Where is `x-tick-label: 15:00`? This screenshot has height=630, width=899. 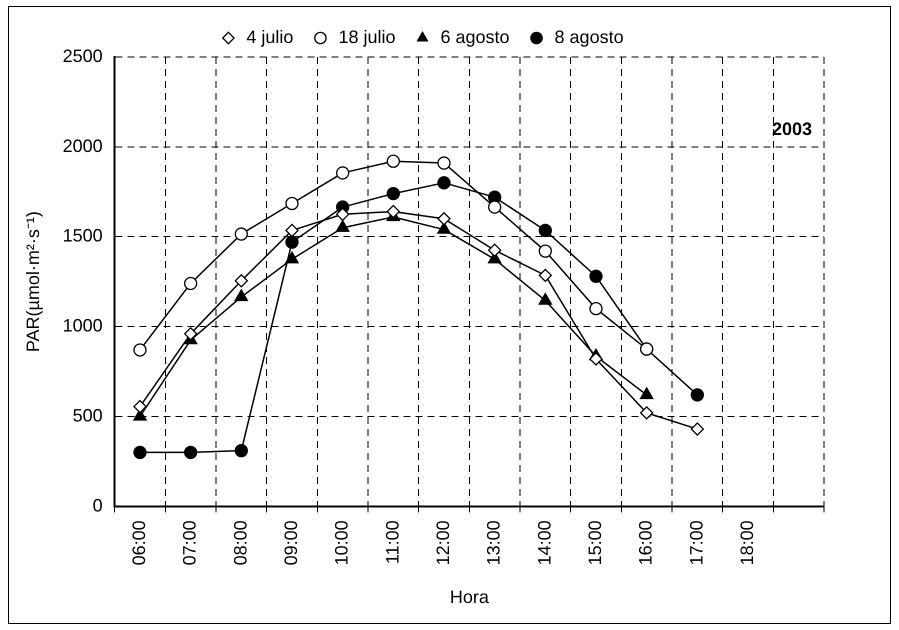 x-tick-label: 15:00 is located at coordinates (594, 543).